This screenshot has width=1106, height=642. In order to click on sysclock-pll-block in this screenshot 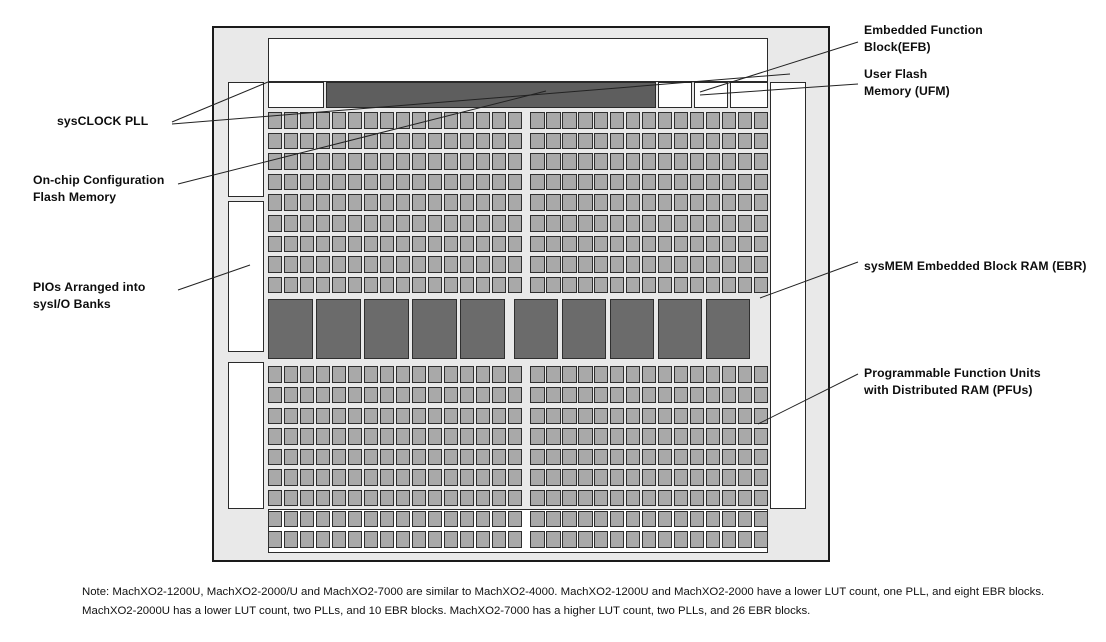, I will do `click(296, 95)`.